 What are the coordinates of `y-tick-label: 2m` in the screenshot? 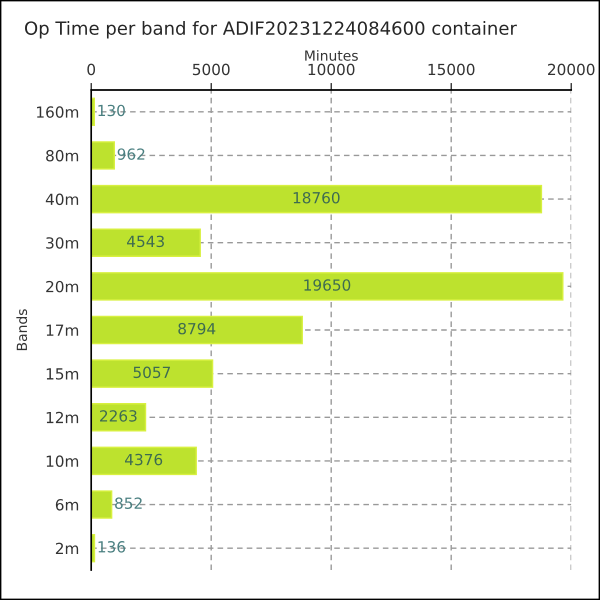 It's located at (67, 548).